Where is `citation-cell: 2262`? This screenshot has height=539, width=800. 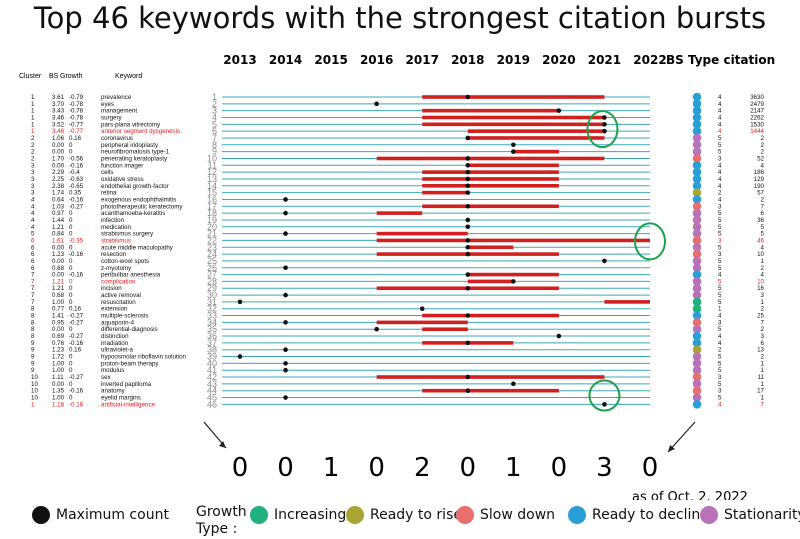 citation-cell: 2262 is located at coordinates (757, 117).